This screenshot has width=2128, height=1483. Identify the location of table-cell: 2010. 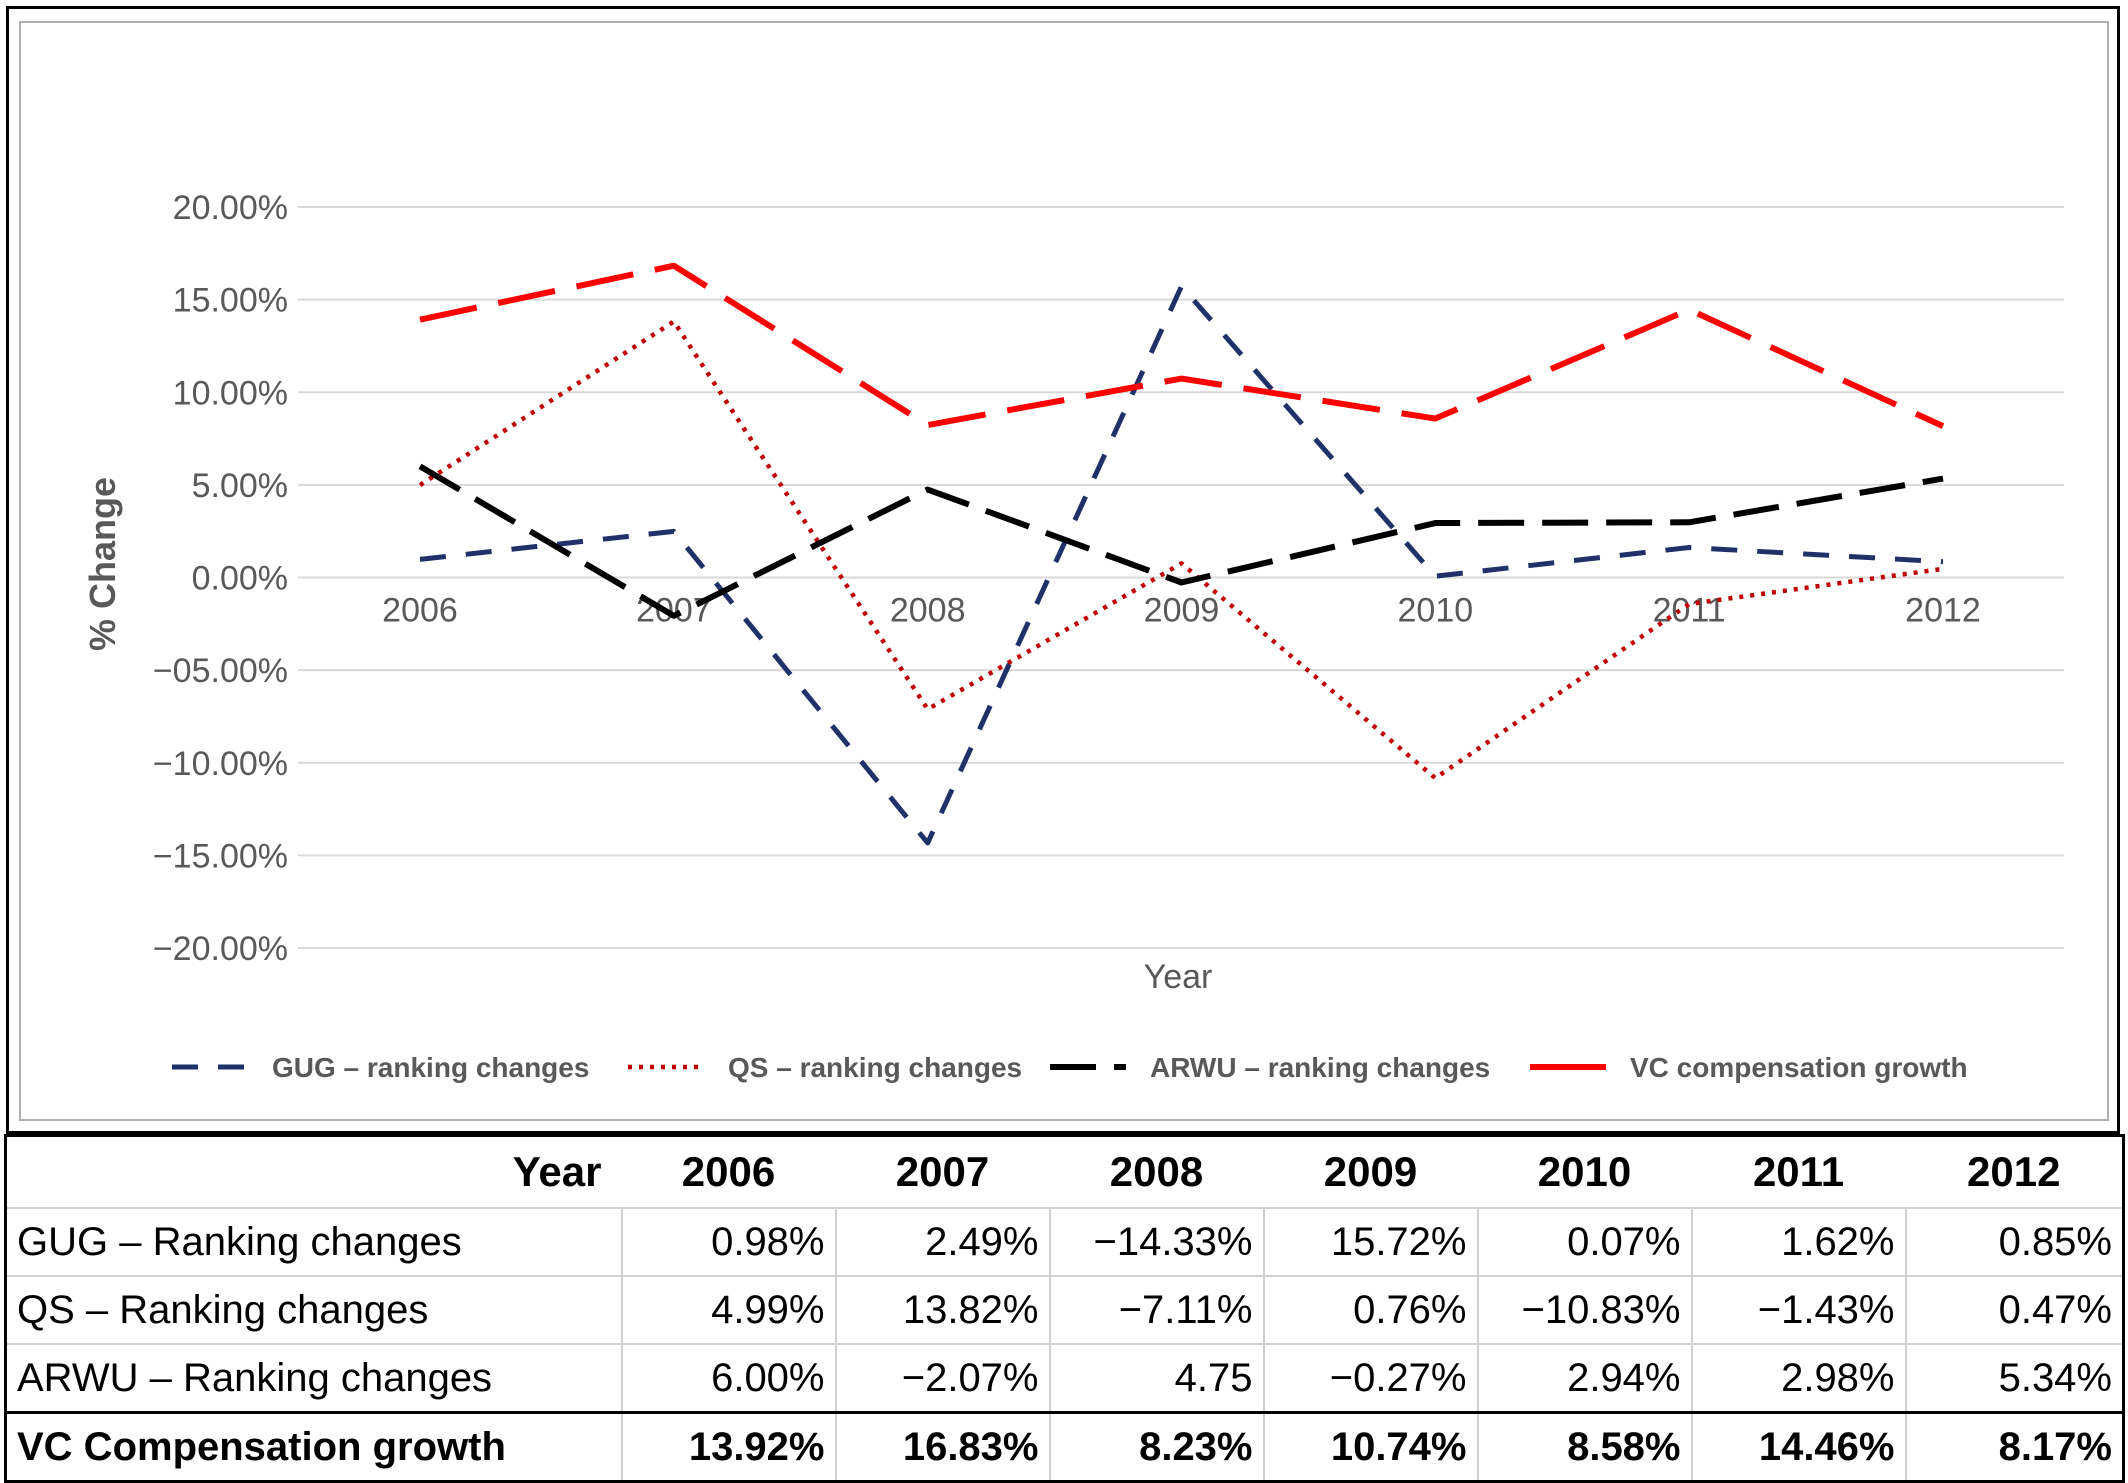
(1584, 1171).